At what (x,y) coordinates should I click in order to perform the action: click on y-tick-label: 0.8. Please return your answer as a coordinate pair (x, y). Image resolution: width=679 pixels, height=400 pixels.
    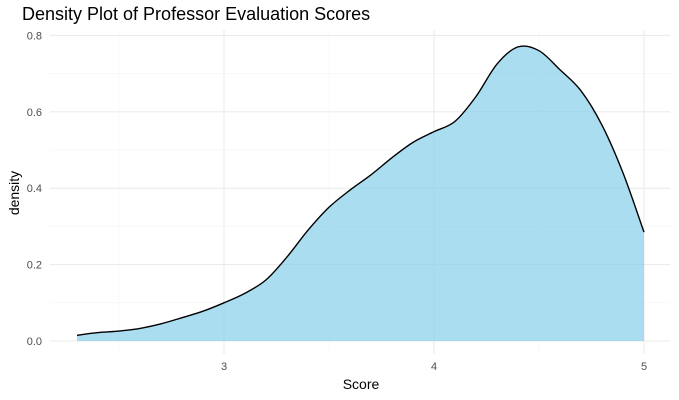
    Looking at the image, I should click on (34, 36).